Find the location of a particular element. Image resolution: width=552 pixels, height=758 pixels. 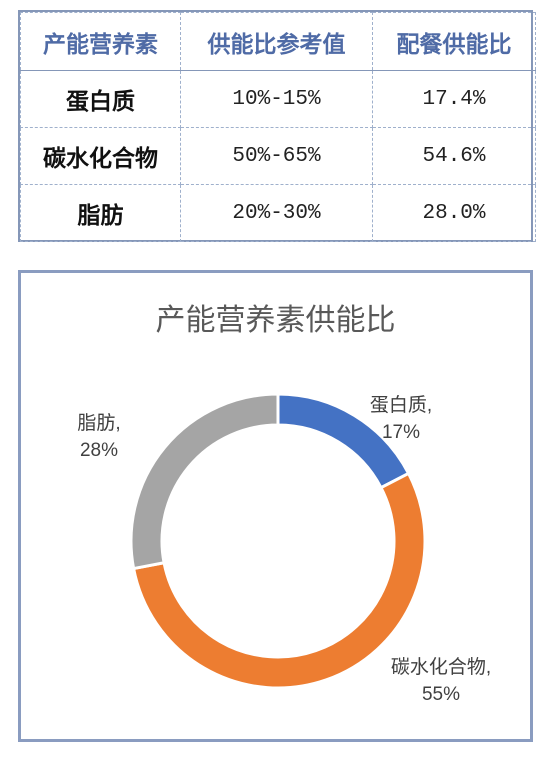

row-reference-value: 10%-15% is located at coordinates (276, 99).